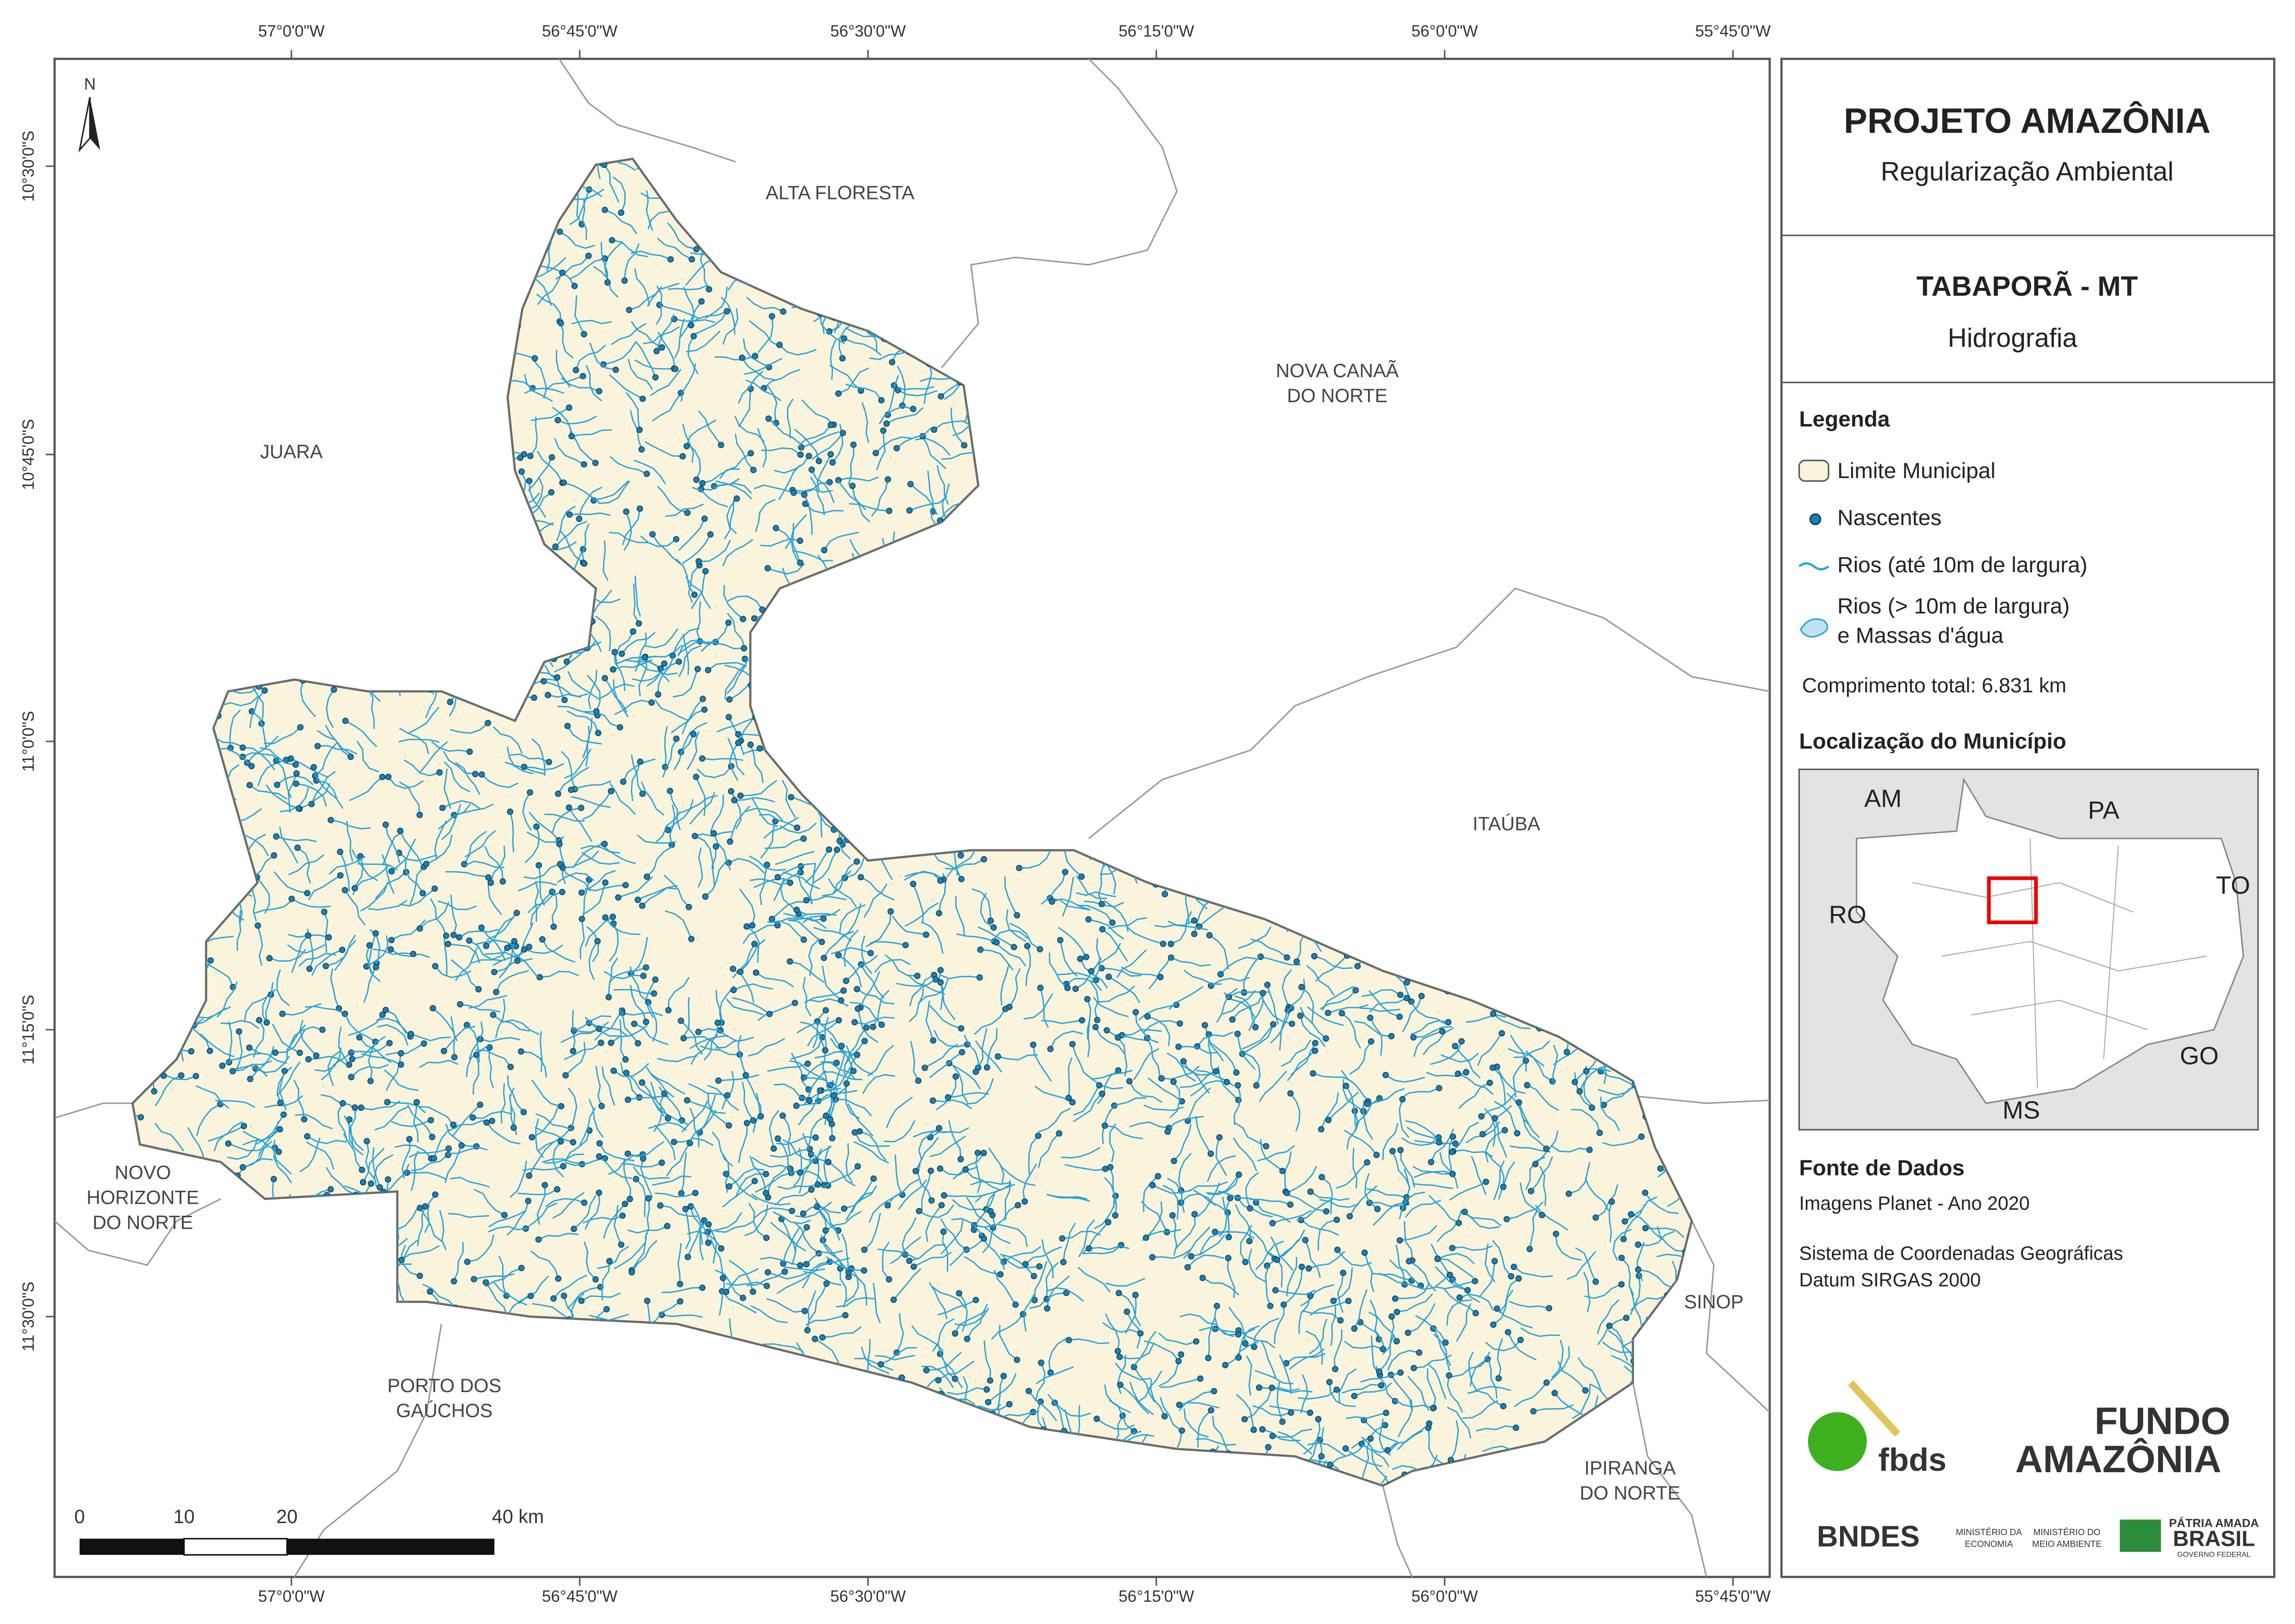 This screenshot has width=2295, height=1624. Describe the element at coordinates (143, 1172) in the screenshot. I see `place-label: NOVO` at that location.